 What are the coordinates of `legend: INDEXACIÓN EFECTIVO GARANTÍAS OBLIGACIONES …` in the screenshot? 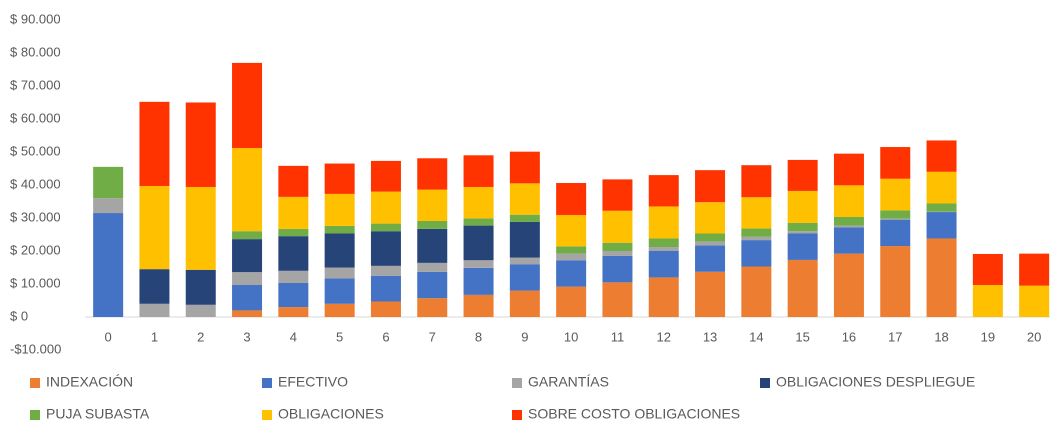 It's located at (502, 398).